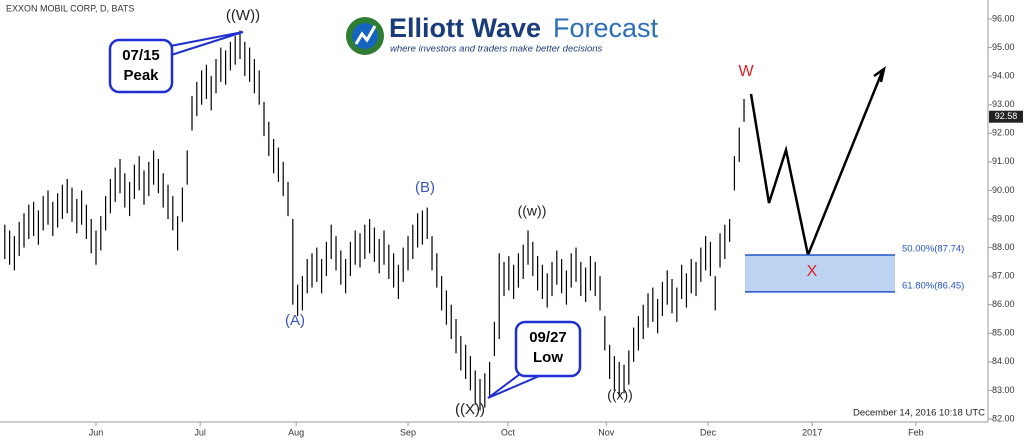 The width and height of the screenshot is (1024, 442). What do you see at coordinates (812, 271) in the screenshot?
I see `wave-label: X` at bounding box center [812, 271].